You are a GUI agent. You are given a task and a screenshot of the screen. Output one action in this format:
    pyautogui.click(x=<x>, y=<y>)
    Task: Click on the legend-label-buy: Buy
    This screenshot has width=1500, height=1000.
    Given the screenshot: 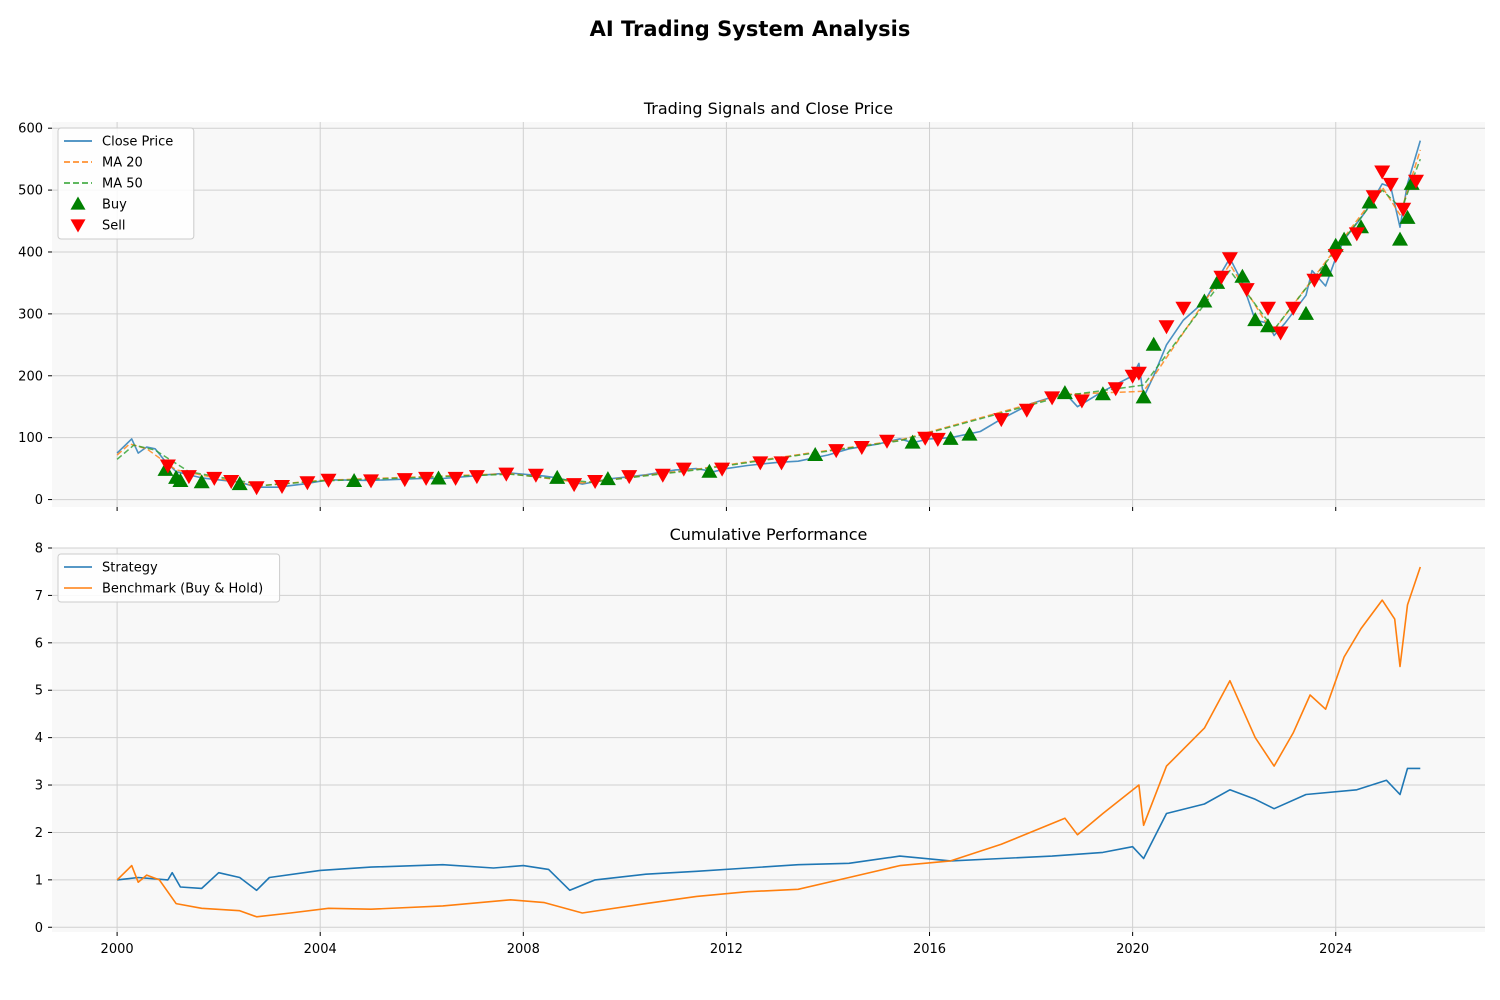 What is the action you would take?
    pyautogui.click(x=114, y=205)
    